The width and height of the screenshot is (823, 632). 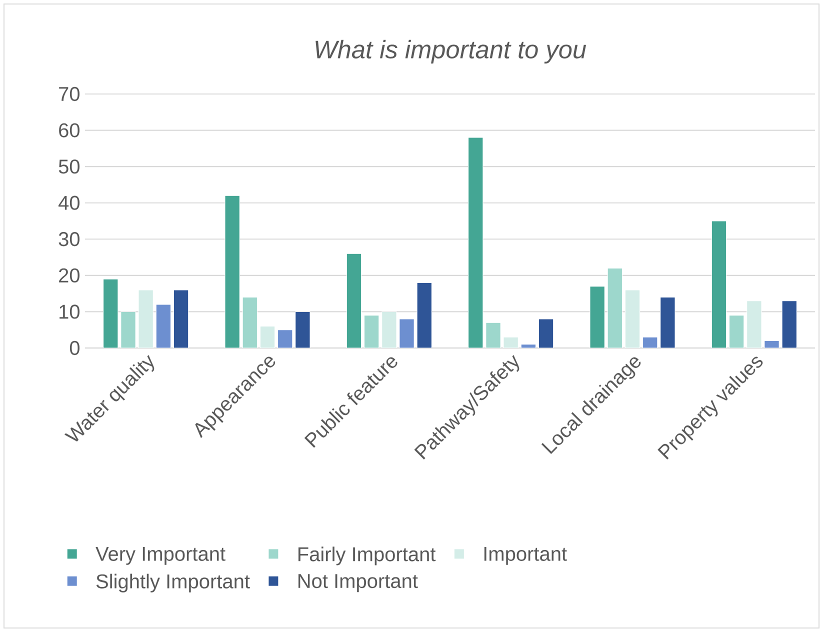 I want to click on y-tick-label: 40, so click(x=69, y=203).